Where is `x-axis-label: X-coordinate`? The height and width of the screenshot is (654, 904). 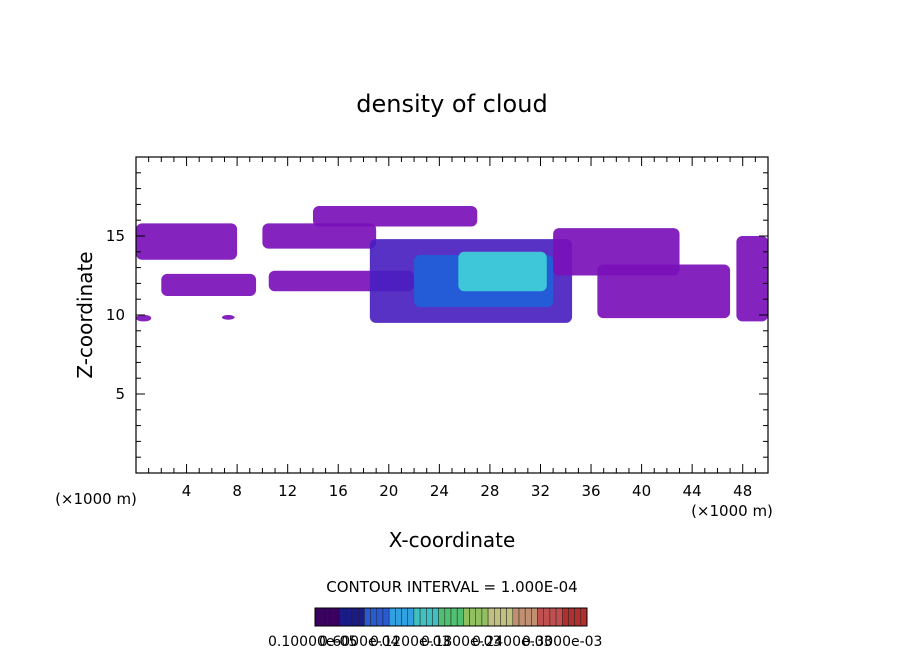 x-axis-label: X-coordinate is located at coordinates (452, 540).